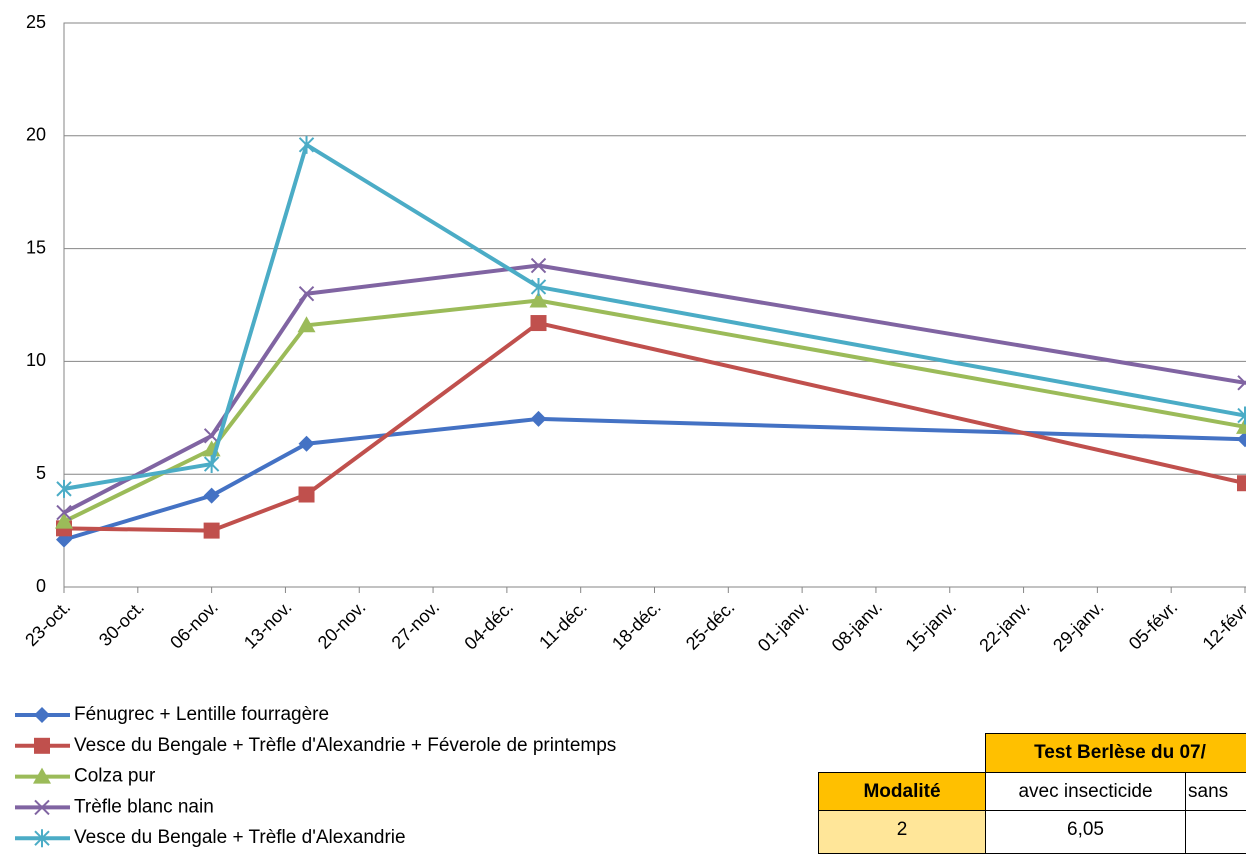 The height and width of the screenshot is (854, 1246). I want to click on table-cell: 2, so click(902, 832).